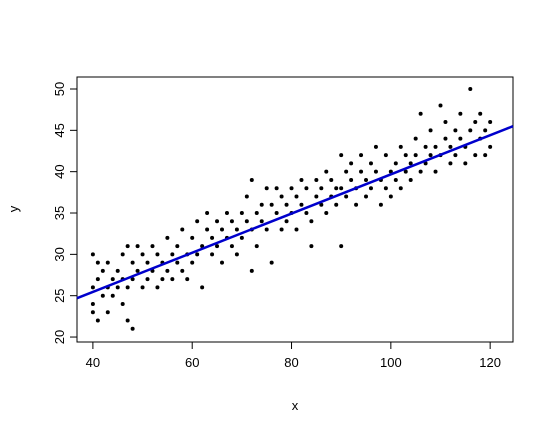 This screenshot has height=440, width=553. What do you see at coordinates (93, 362) in the screenshot?
I see `x-tick-label: 40` at bounding box center [93, 362].